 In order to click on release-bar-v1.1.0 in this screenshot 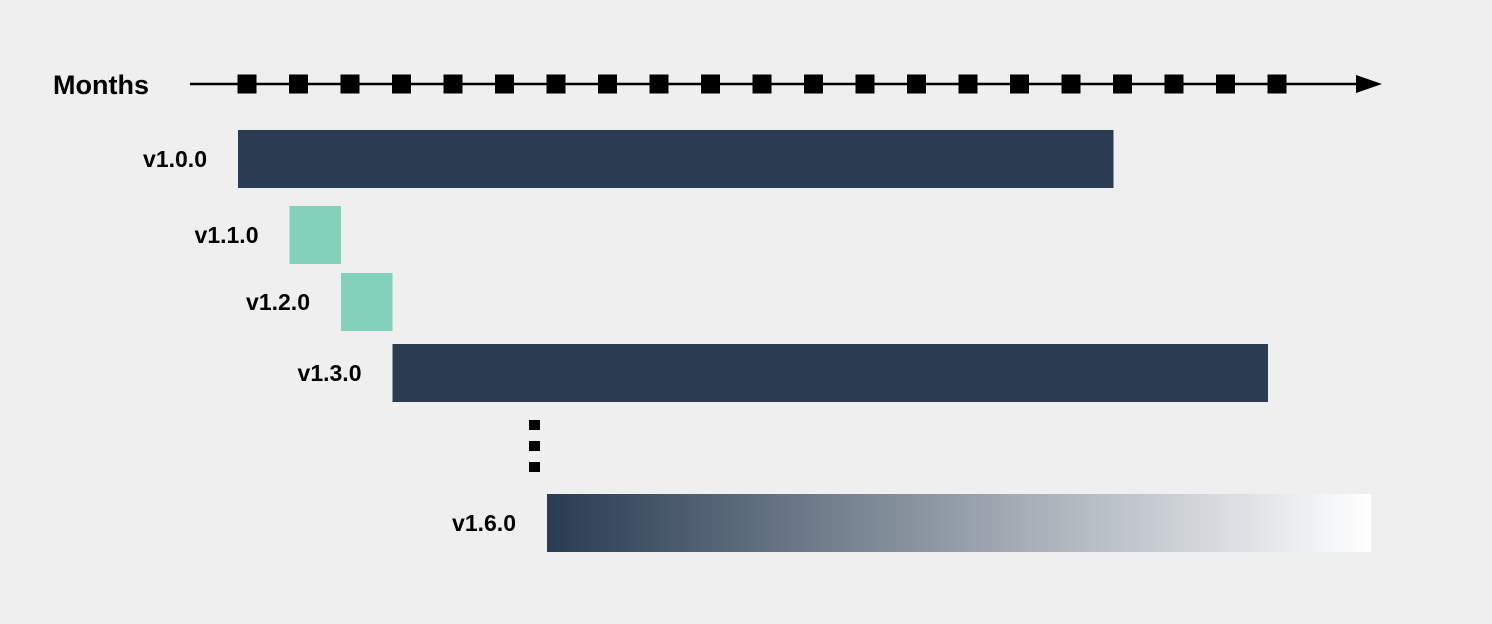, I will do `click(315, 235)`.